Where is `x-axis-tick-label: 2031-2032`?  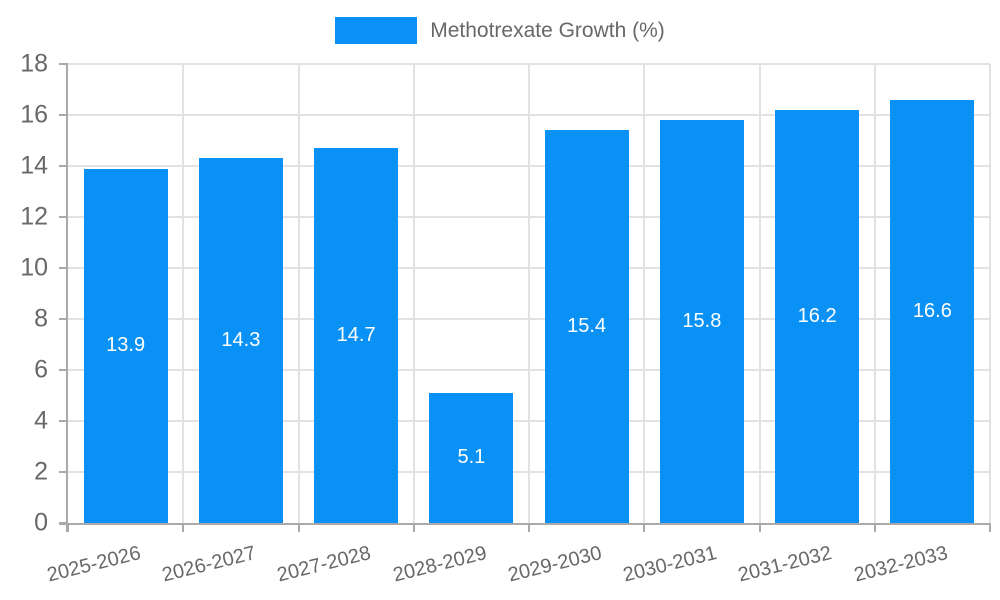
x-axis-tick-label: 2031-2032 is located at coordinates (785, 564).